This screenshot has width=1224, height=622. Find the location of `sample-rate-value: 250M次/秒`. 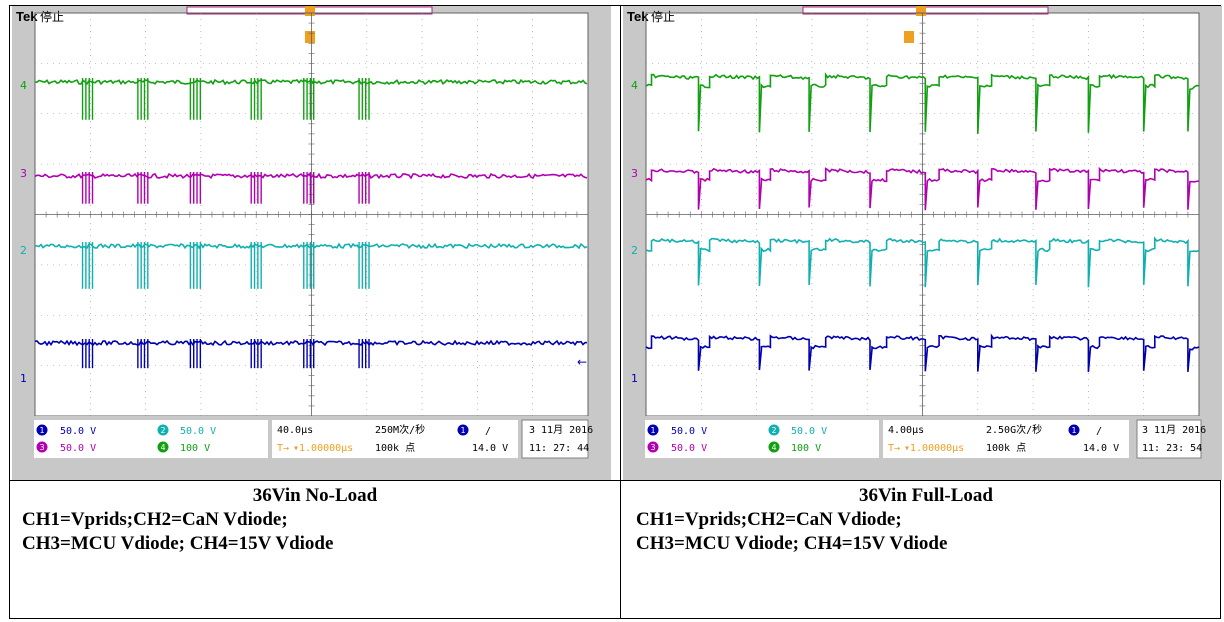

sample-rate-value: 250M次/秒 is located at coordinates (400, 429).